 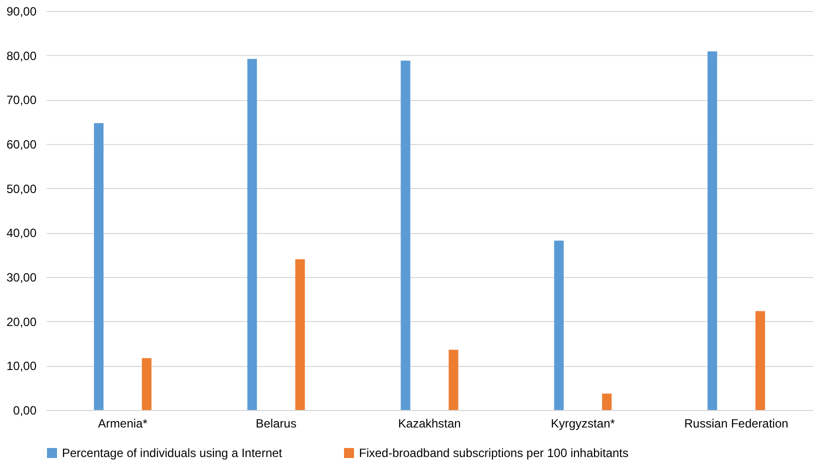 What do you see at coordinates (123, 423) in the screenshot?
I see `x-tick-label: Armenia*` at bounding box center [123, 423].